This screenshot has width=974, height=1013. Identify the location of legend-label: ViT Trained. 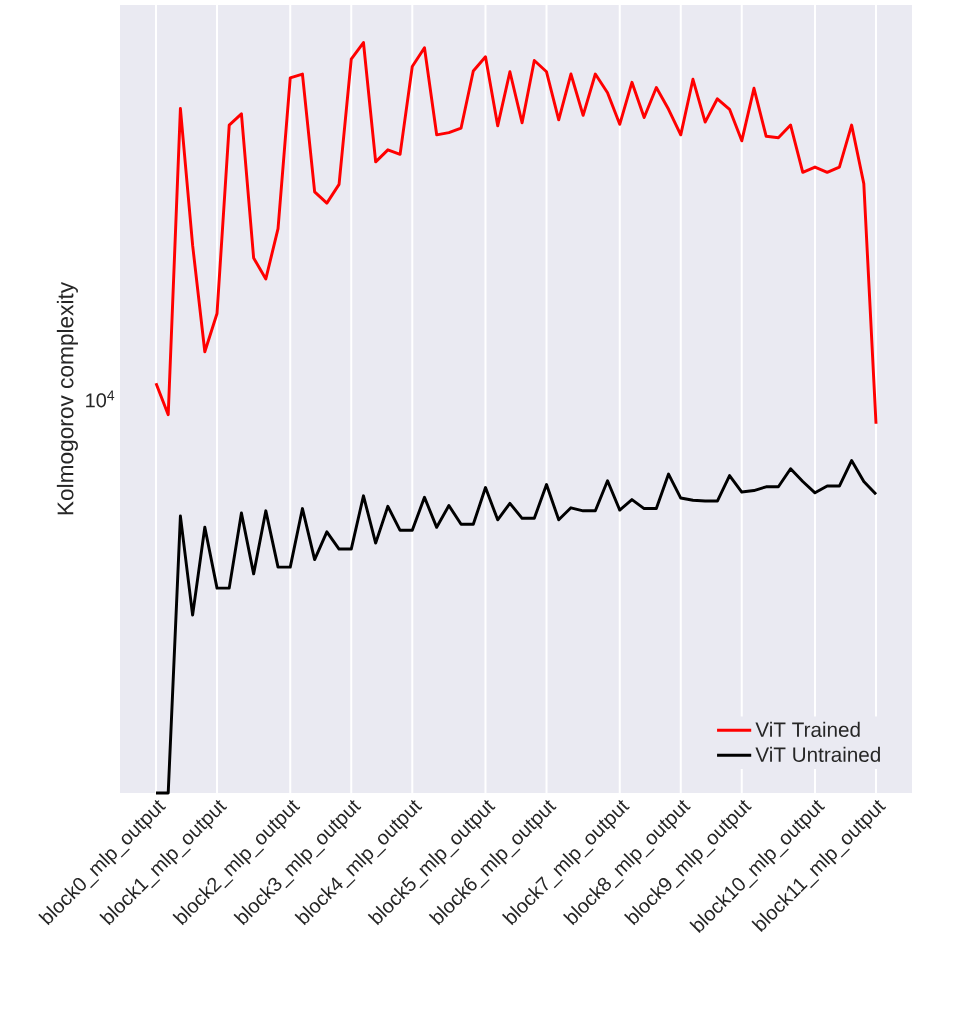
(807, 729).